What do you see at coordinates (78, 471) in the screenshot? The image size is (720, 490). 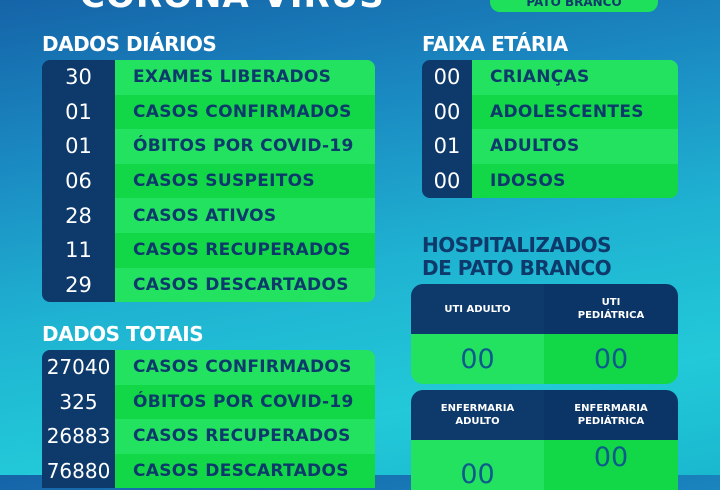 I see `row-value: 76880` at bounding box center [78, 471].